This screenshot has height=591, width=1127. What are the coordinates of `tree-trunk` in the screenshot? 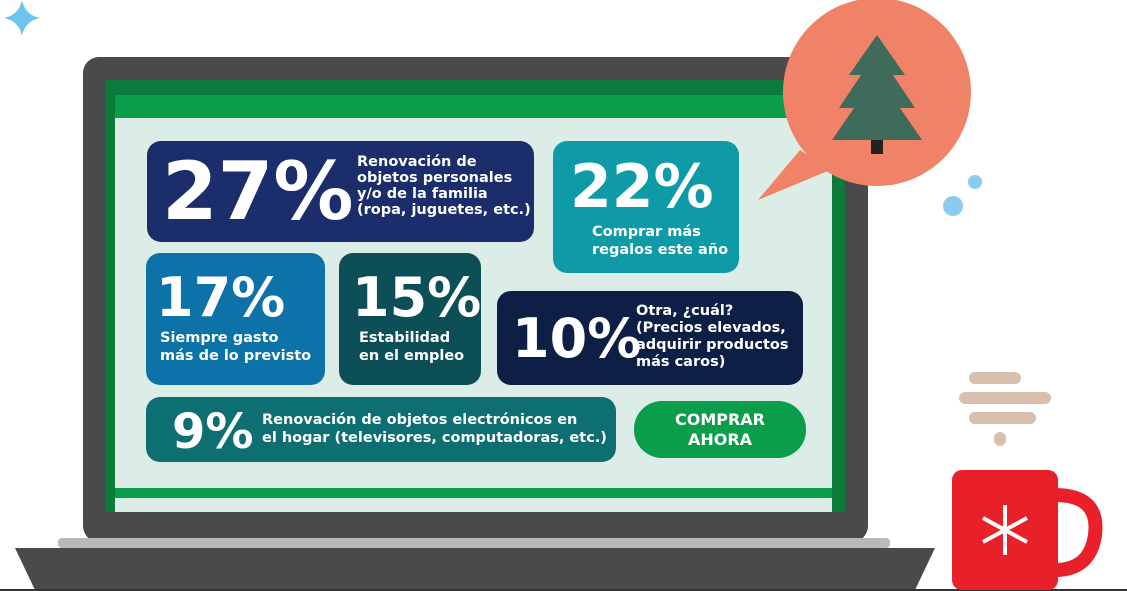 It's located at (877, 147).